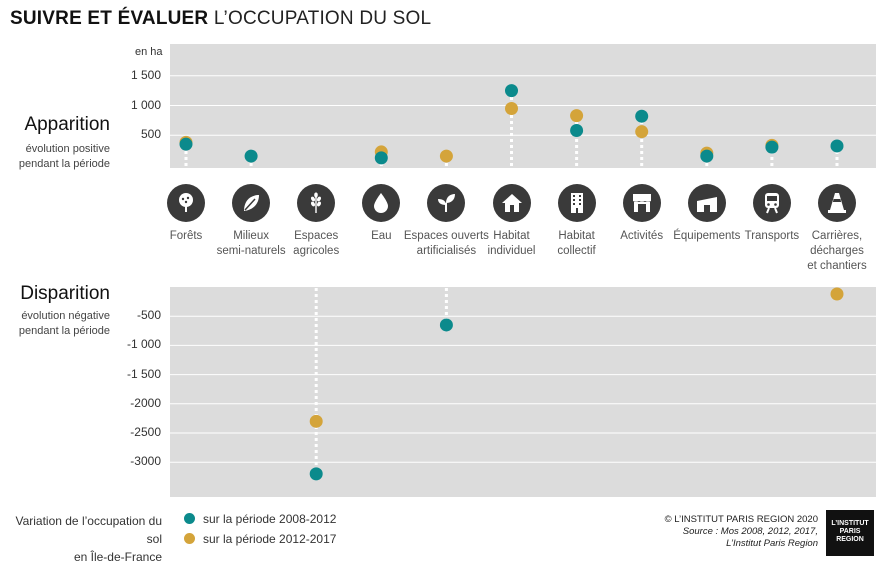 The width and height of the screenshot is (888, 571). I want to click on y-tick-label-pos-1: 1 000, so click(145, 104).